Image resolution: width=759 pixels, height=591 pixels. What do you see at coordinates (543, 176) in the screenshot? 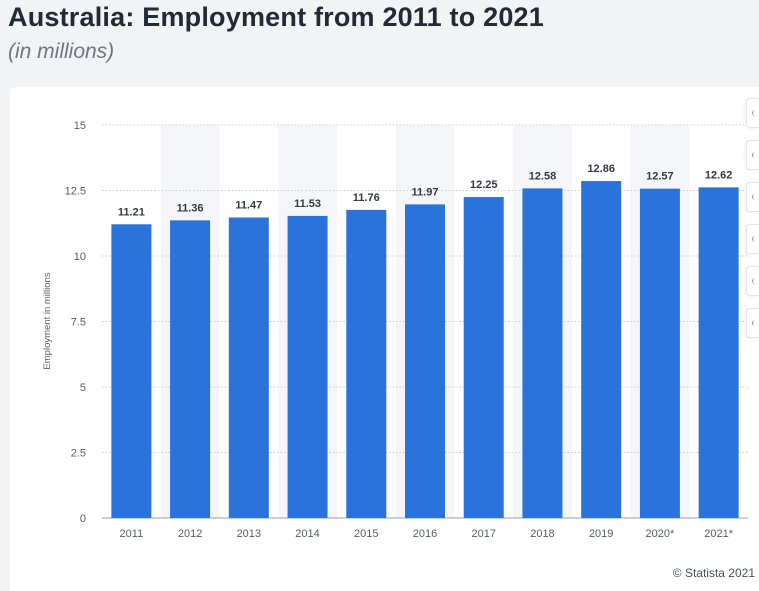
I see `data-label: 12.58` at bounding box center [543, 176].